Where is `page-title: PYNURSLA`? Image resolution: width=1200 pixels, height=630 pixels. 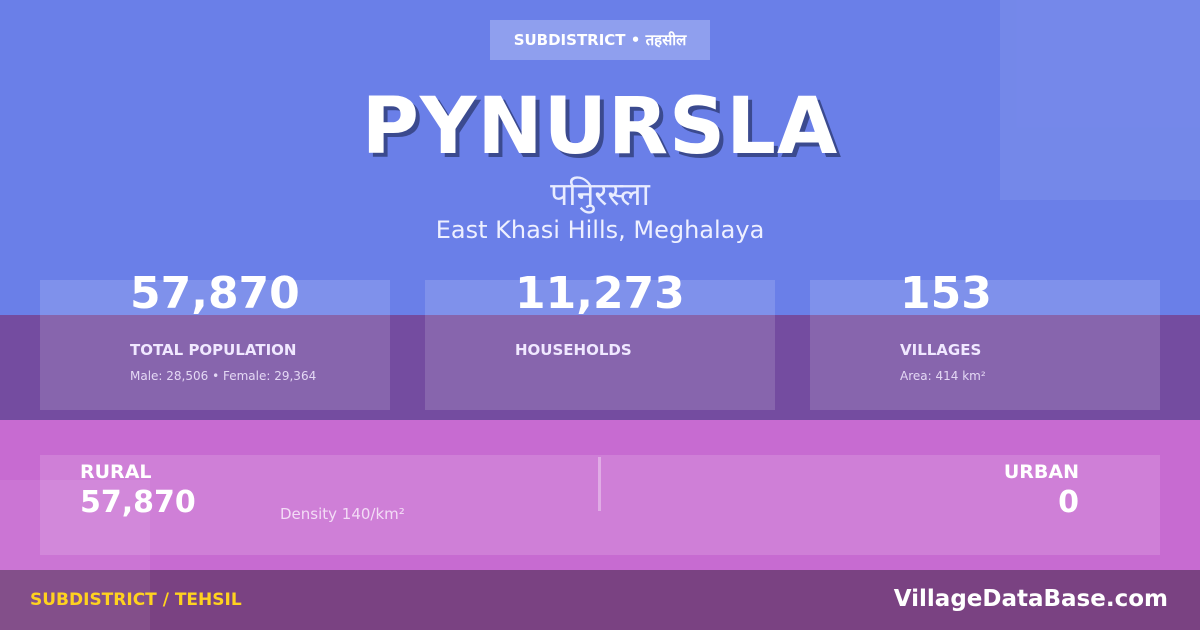
page-title: PYNURSLA is located at coordinates (600, 127).